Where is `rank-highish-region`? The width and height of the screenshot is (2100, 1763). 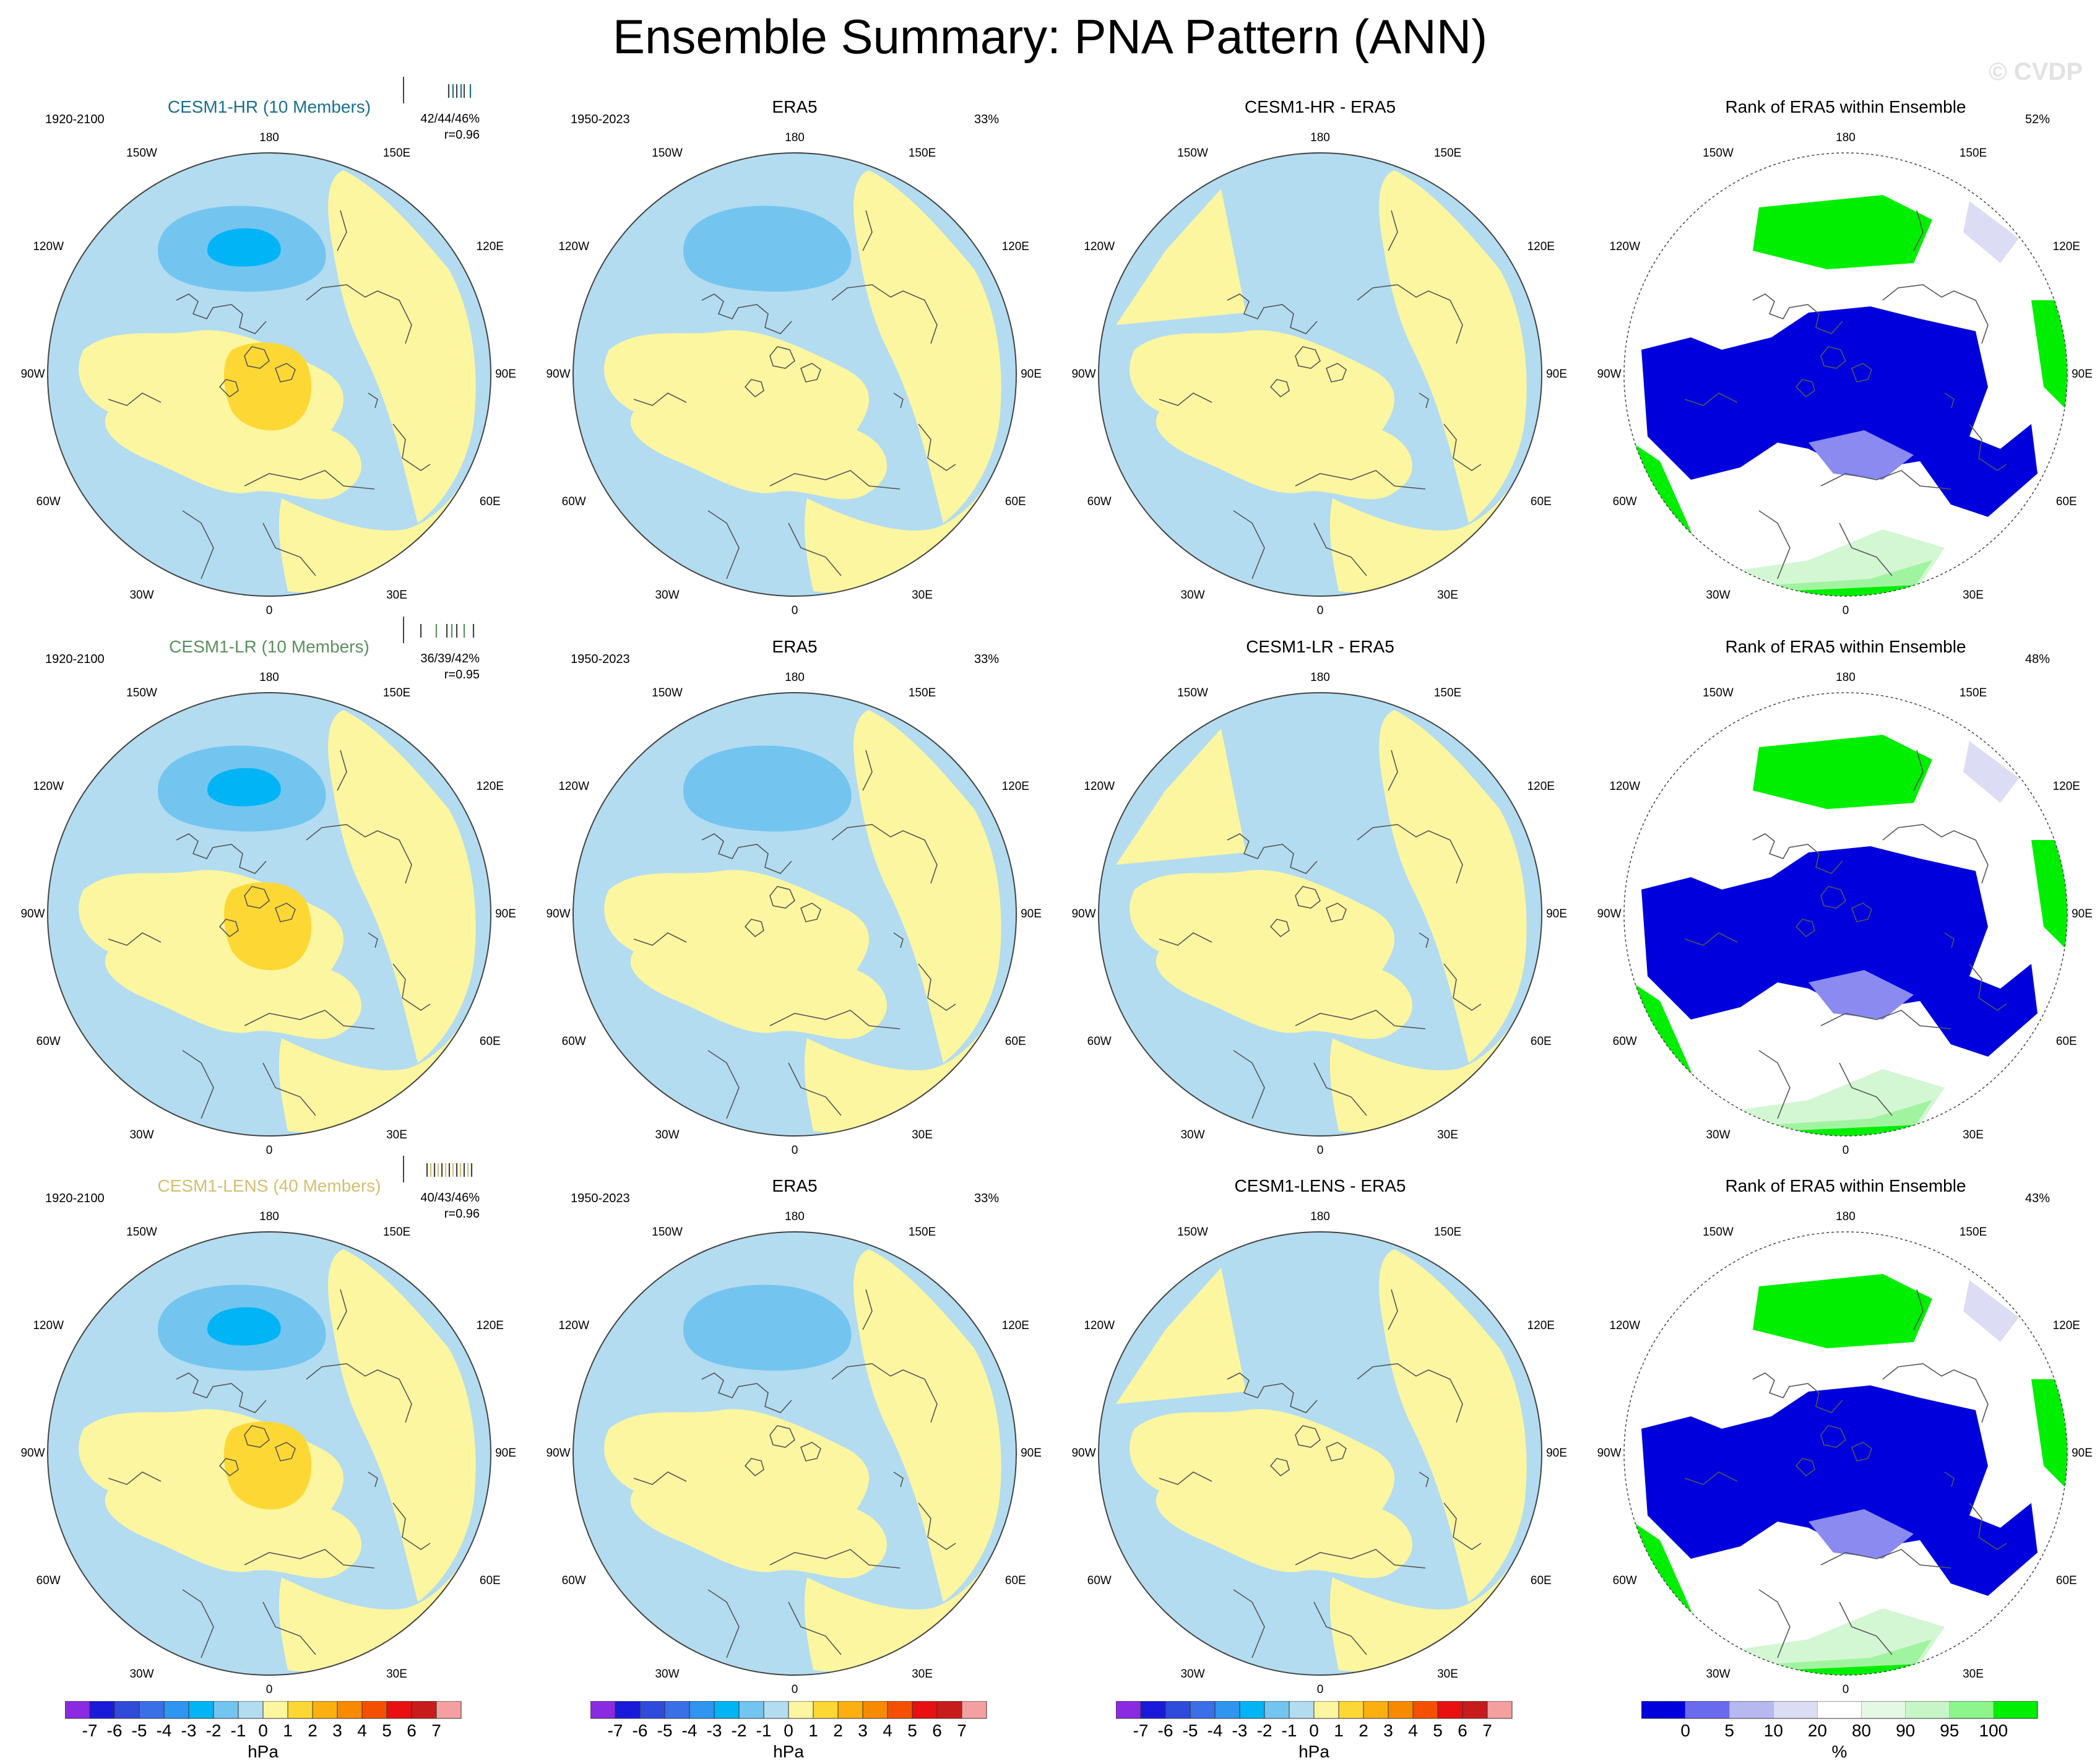
rank-highish-region is located at coordinates (1833, 560).